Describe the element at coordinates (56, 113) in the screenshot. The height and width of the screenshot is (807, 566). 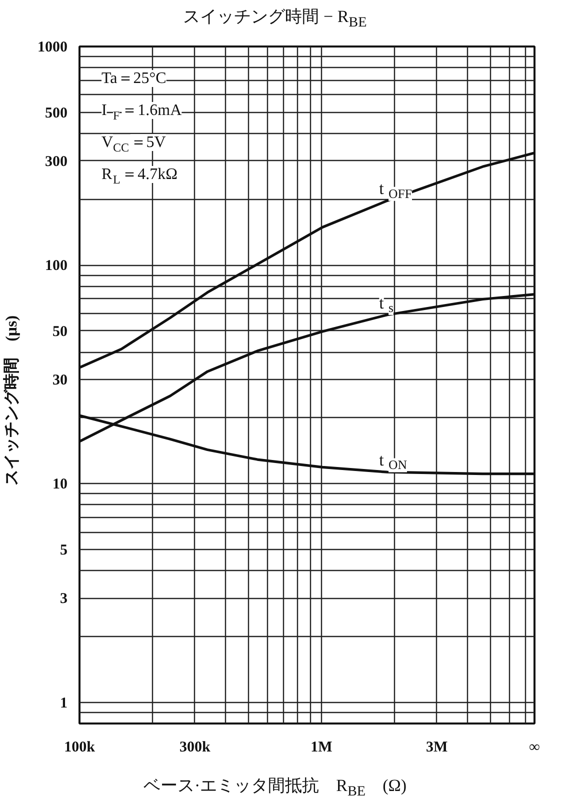
I see `y-tick-label: 500` at that location.